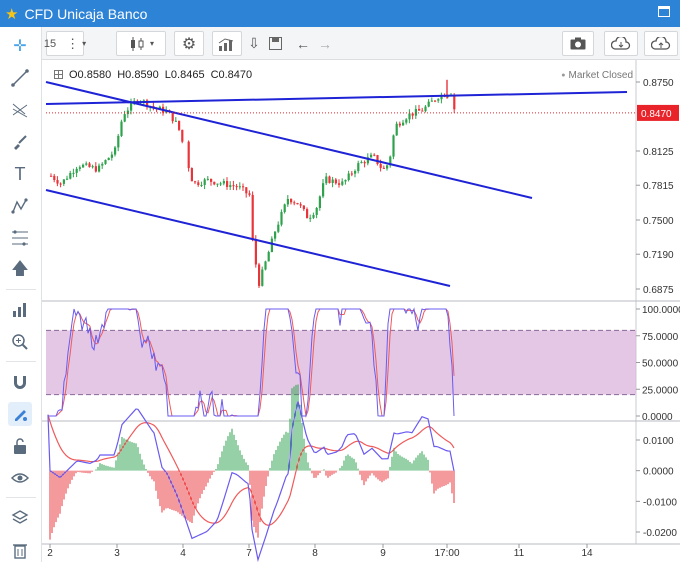  What do you see at coordinates (183, 553) in the screenshot?
I see `time-tick-label: 4` at bounding box center [183, 553].